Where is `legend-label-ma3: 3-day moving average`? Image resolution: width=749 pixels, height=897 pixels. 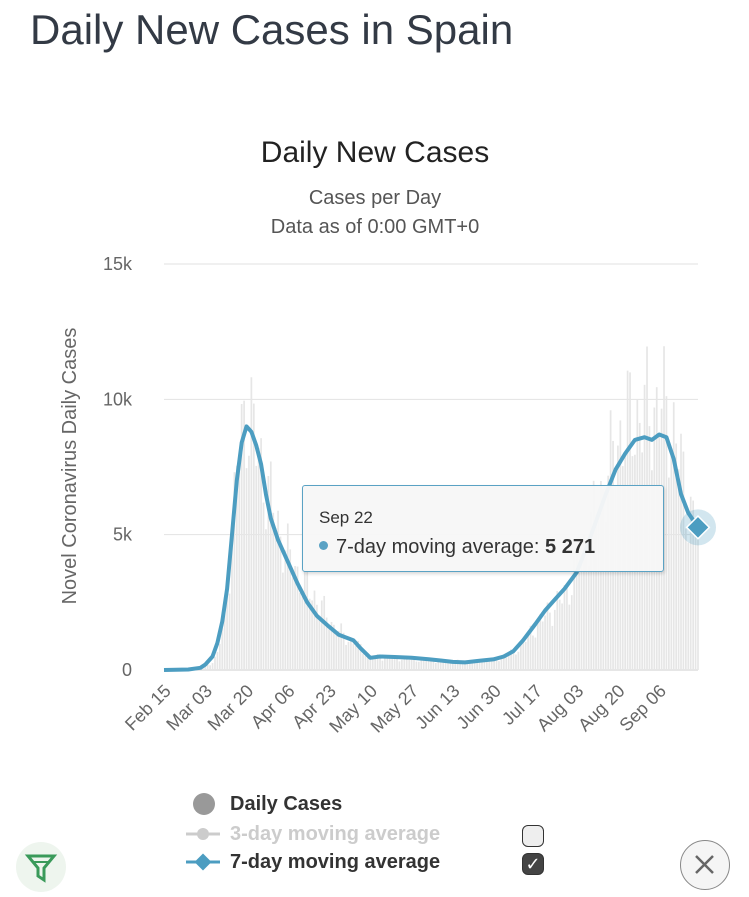
legend-label-ma3: 3-day moving average is located at coordinates (335, 834).